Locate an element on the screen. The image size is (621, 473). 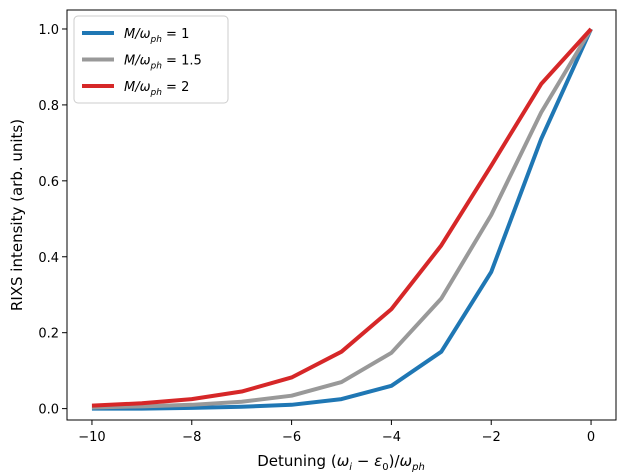
x-tick-label: −6 is located at coordinates (291, 437).